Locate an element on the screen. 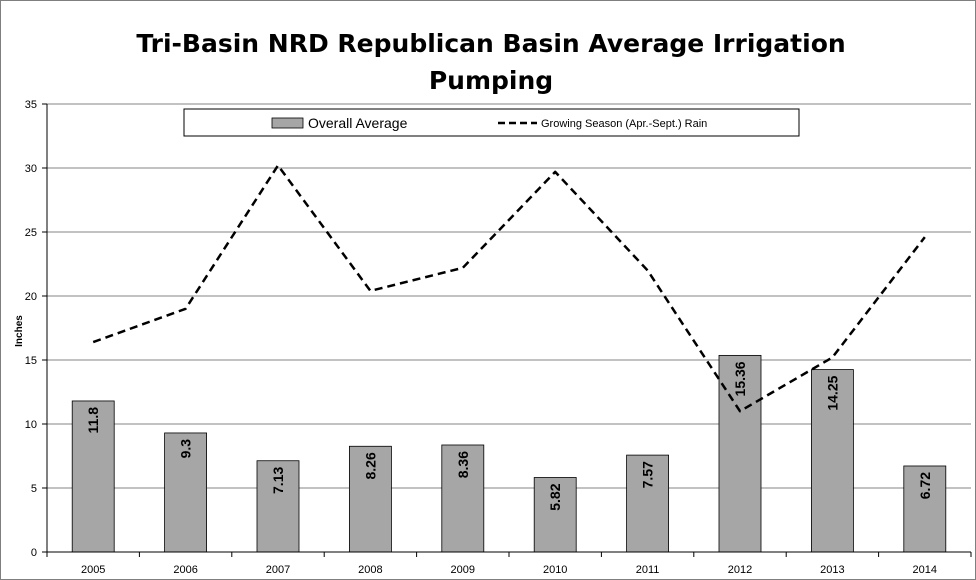 This screenshot has width=976, height=580. chart-title-line2: Pumping is located at coordinates (491, 80).